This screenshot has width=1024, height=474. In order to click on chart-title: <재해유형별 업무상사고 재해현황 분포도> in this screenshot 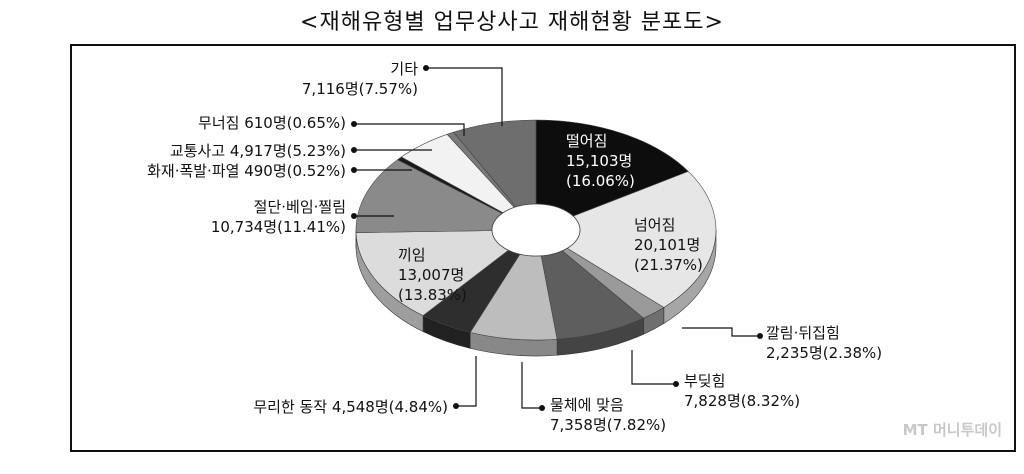, I will do `click(512, 22)`.